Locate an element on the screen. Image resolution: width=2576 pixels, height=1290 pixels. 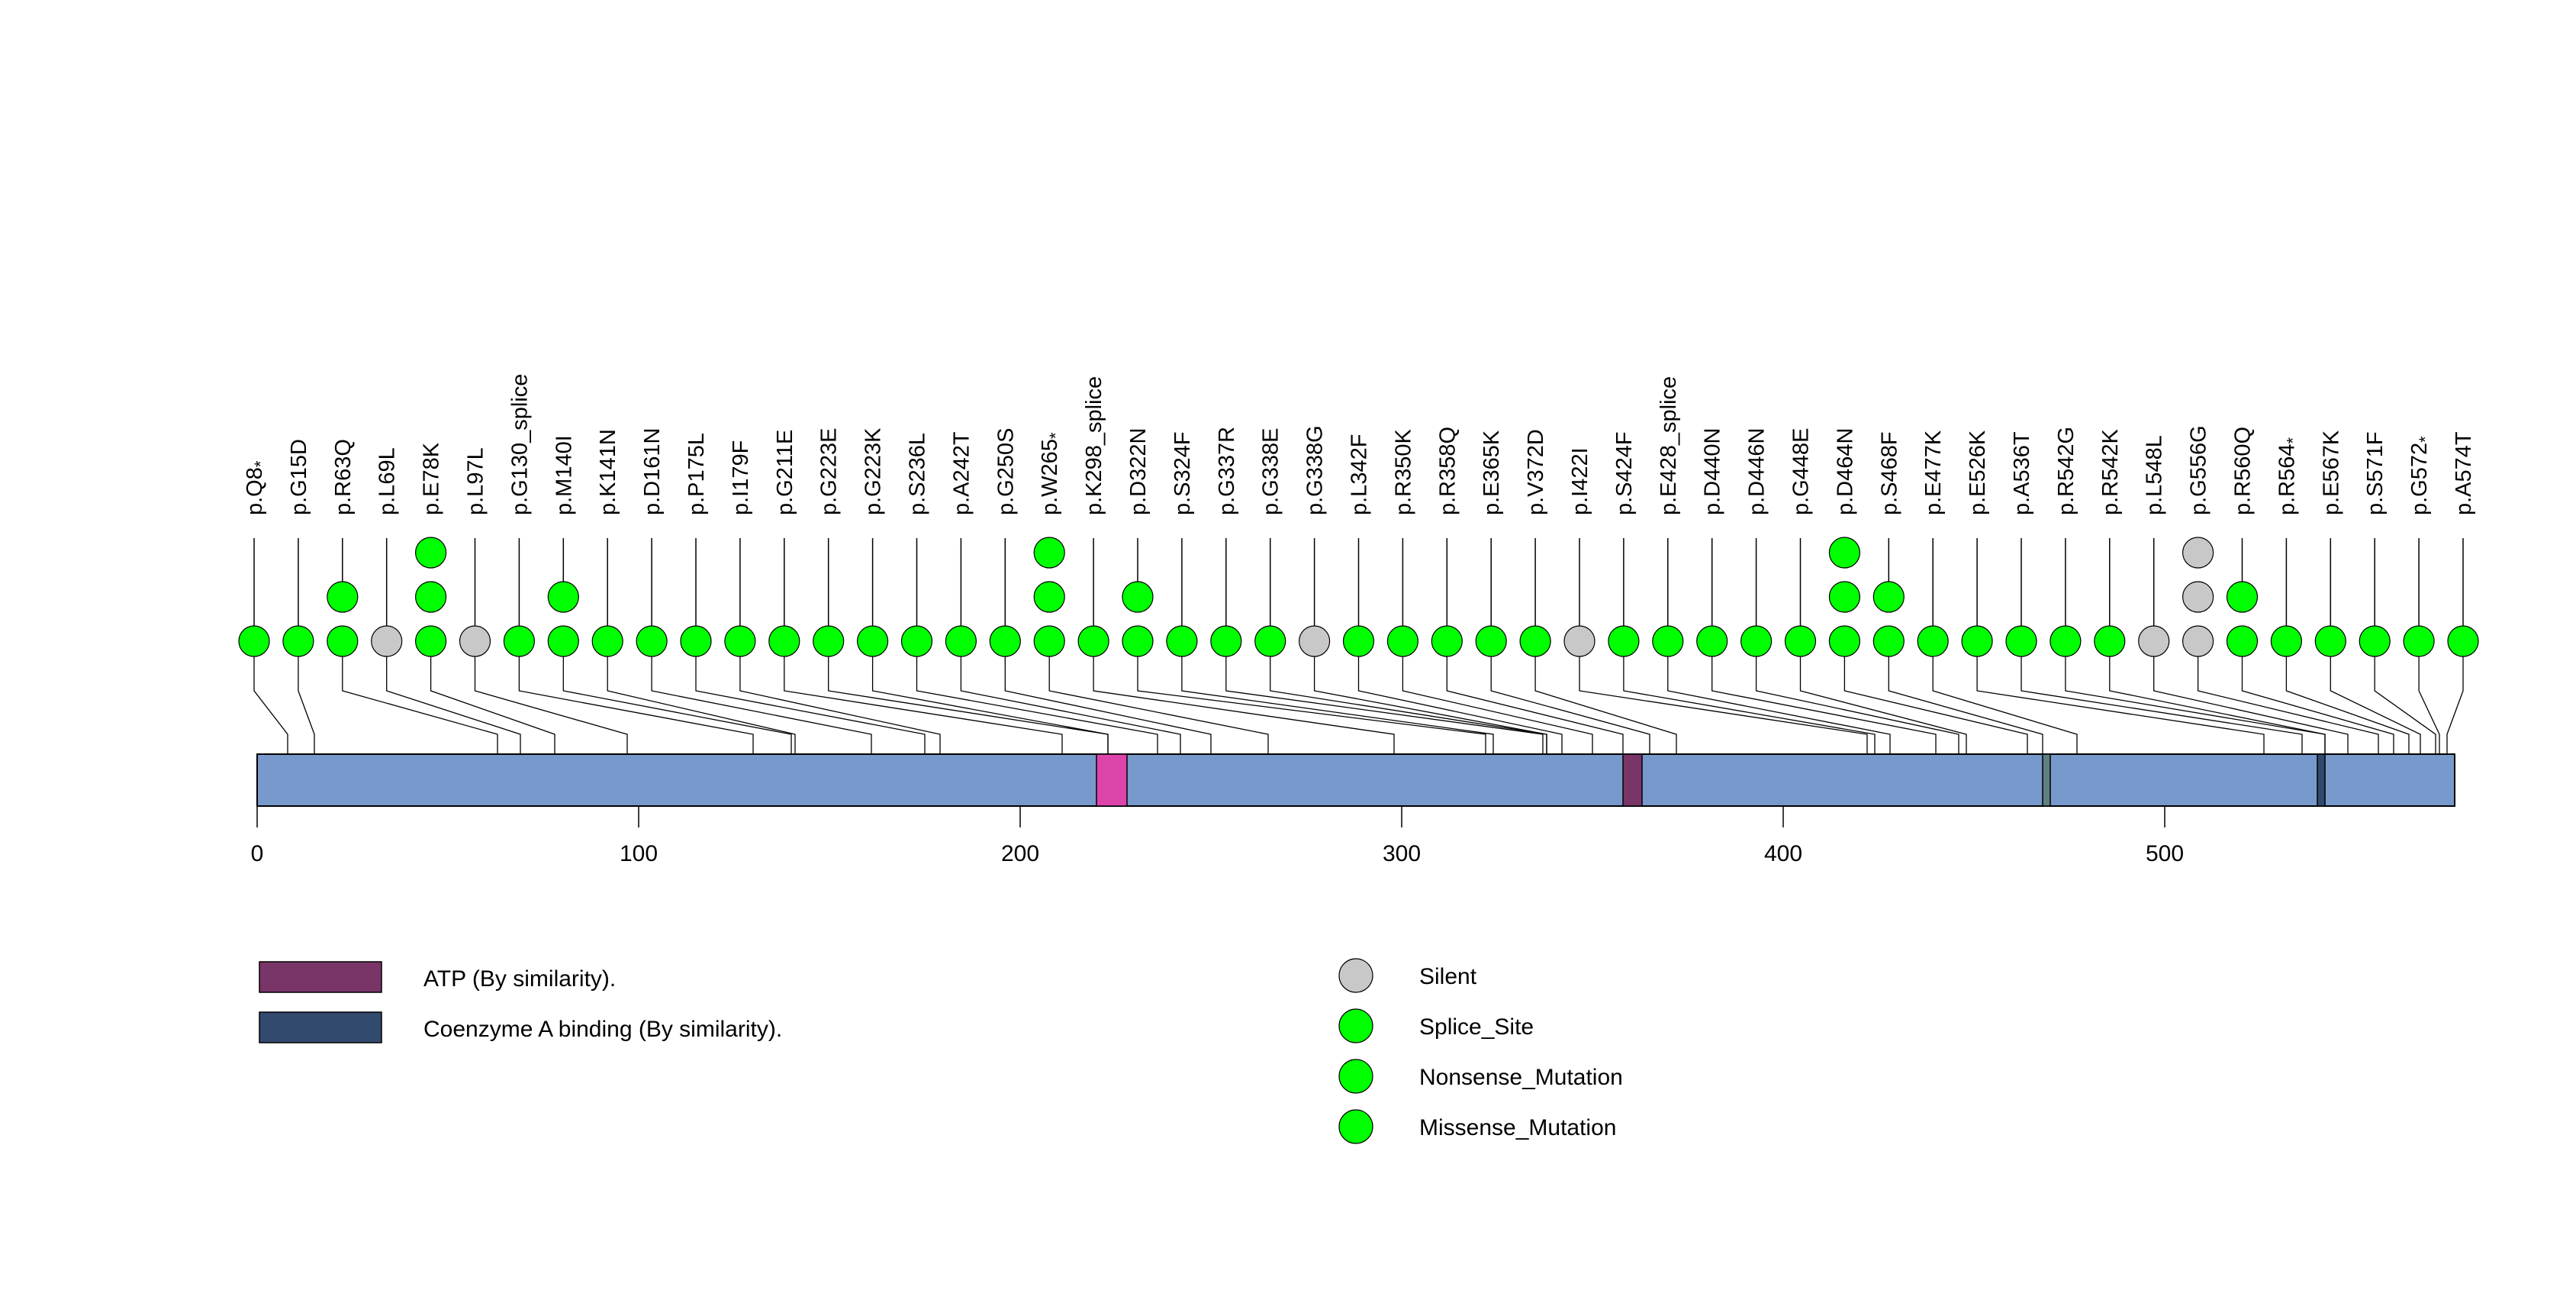
mutation-label: p.Q8* is located at coordinates (256, 488).